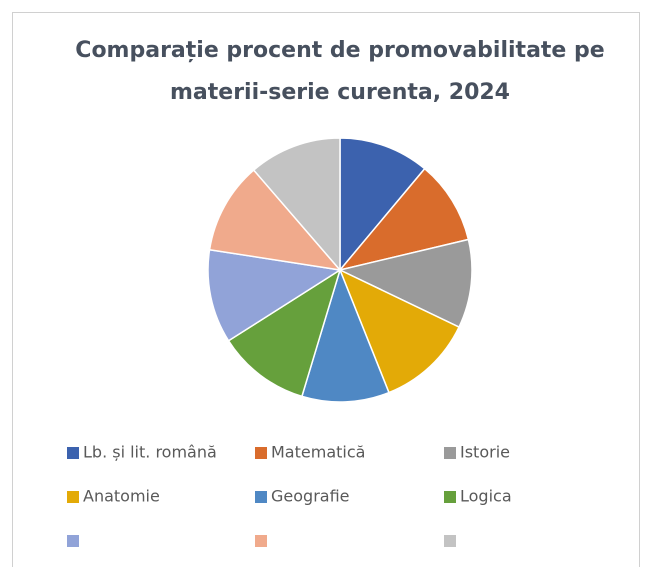 The height and width of the screenshot is (567, 657). What do you see at coordinates (310, 496) in the screenshot?
I see `legend-label: Geografie` at bounding box center [310, 496].